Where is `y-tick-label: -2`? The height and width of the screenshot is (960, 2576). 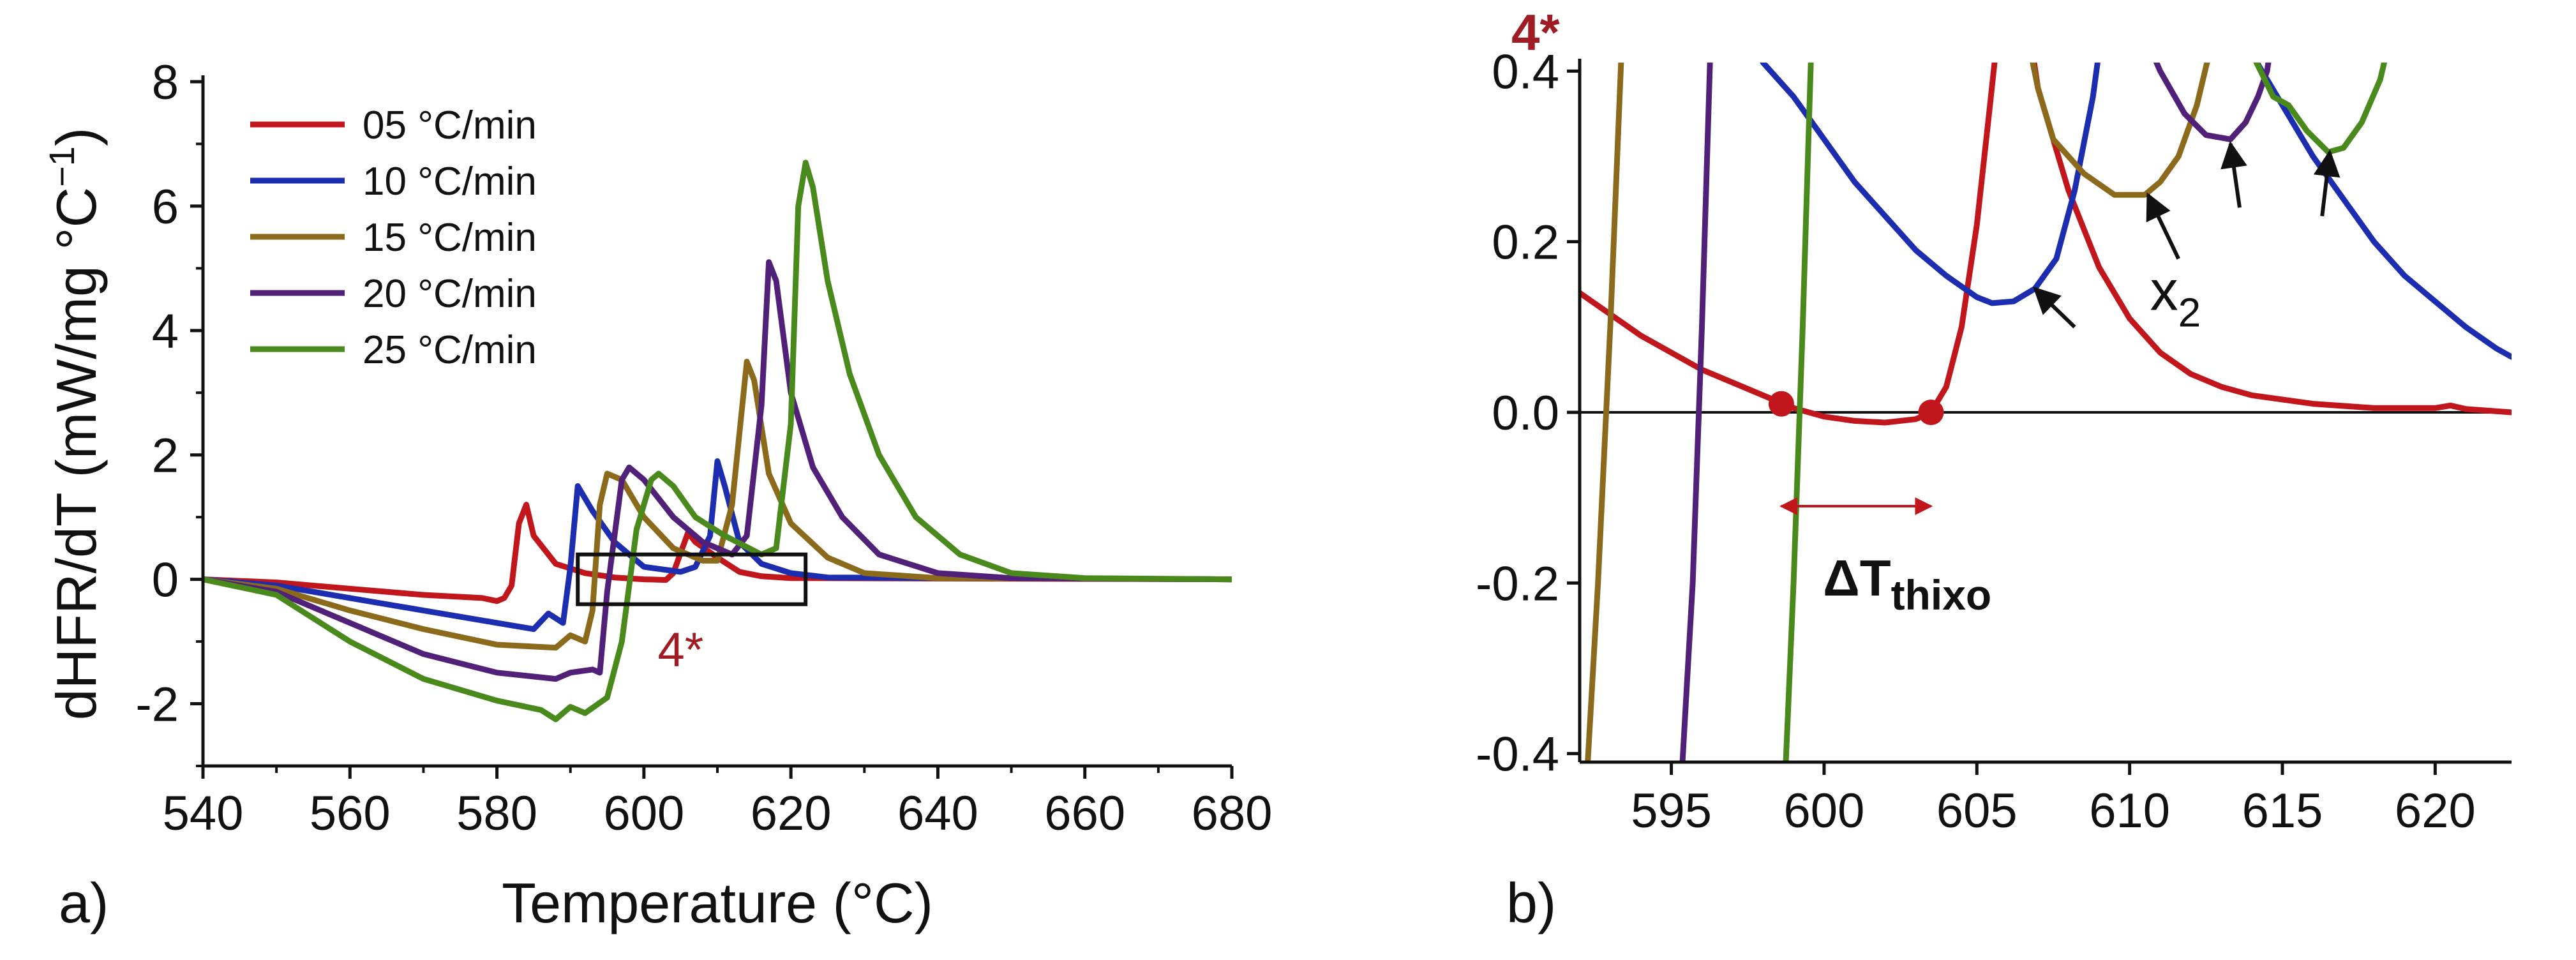
y-tick-label: -2 is located at coordinates (157, 705).